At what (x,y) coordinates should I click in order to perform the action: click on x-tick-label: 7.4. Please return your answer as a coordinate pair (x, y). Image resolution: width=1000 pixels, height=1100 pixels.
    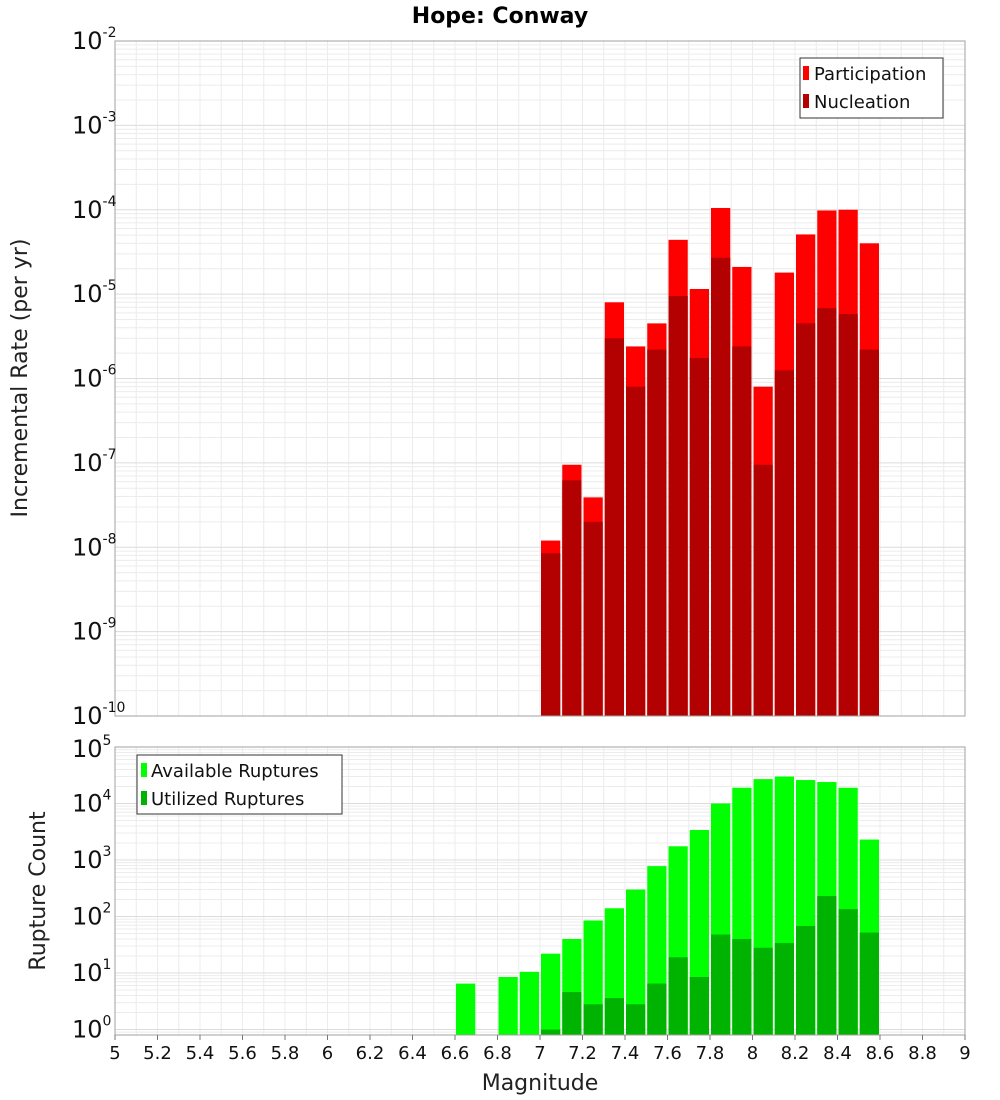
    Looking at the image, I should click on (625, 1053).